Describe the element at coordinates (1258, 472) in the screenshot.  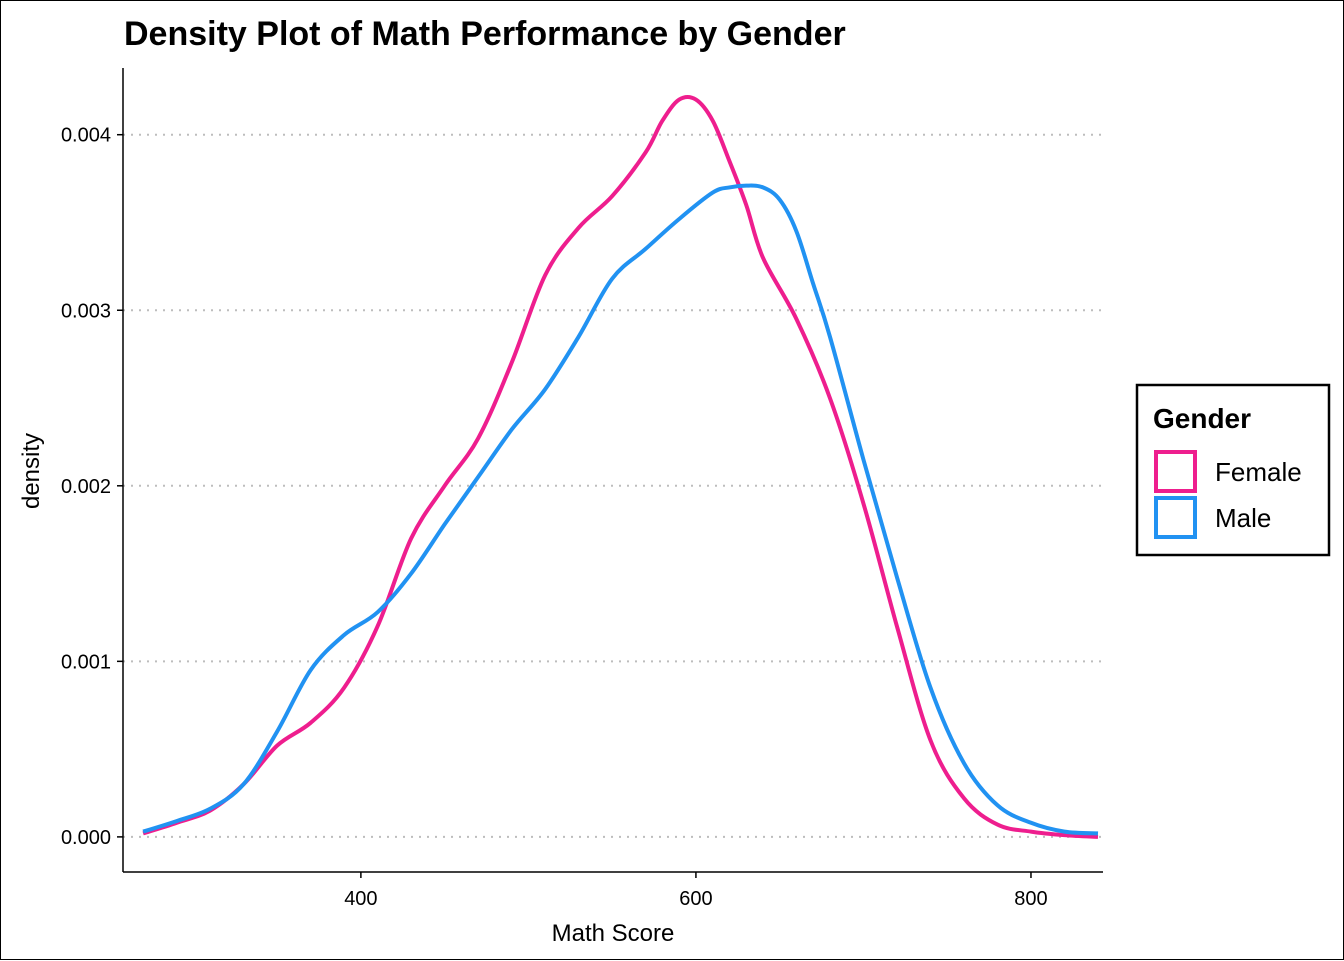
I see `legend-label-female: Female` at that location.